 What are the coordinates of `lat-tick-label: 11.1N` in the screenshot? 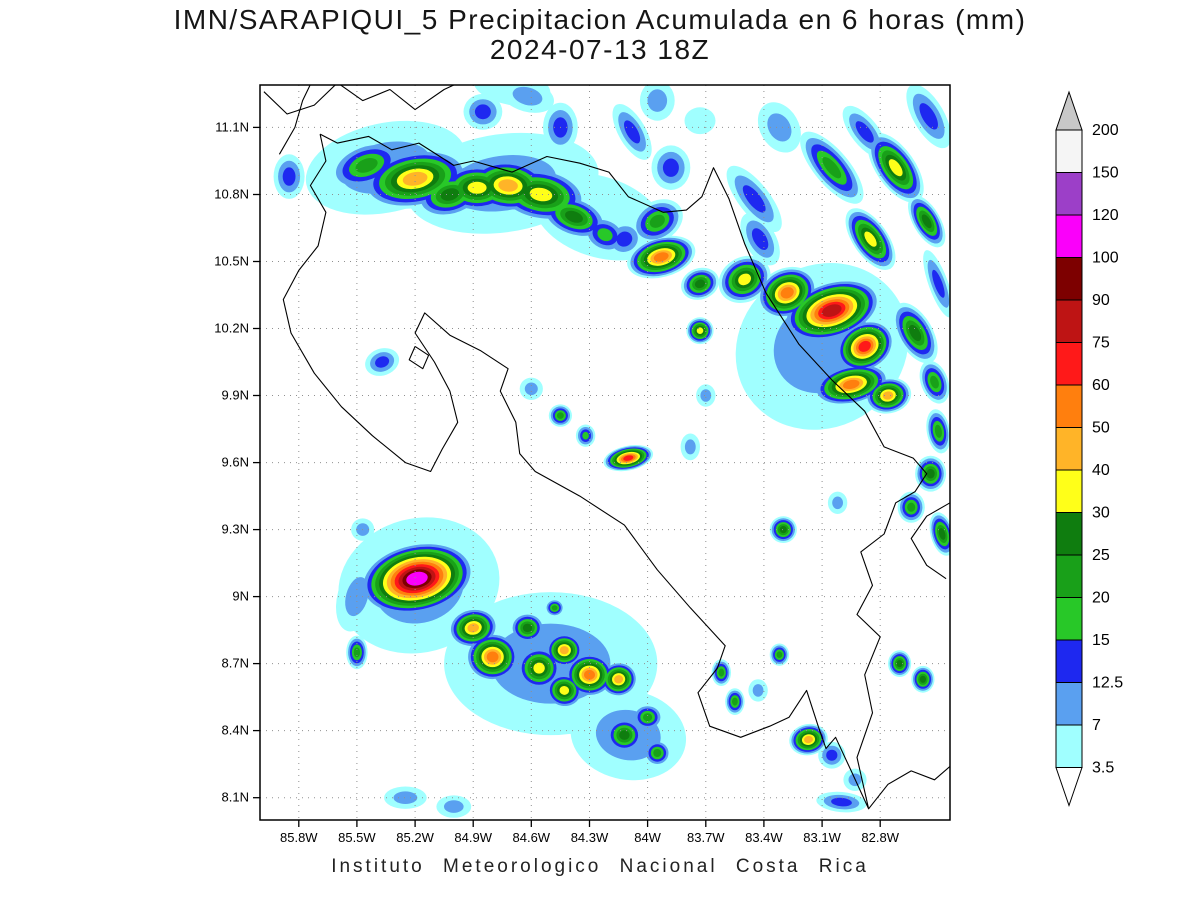 It's located at (232, 126).